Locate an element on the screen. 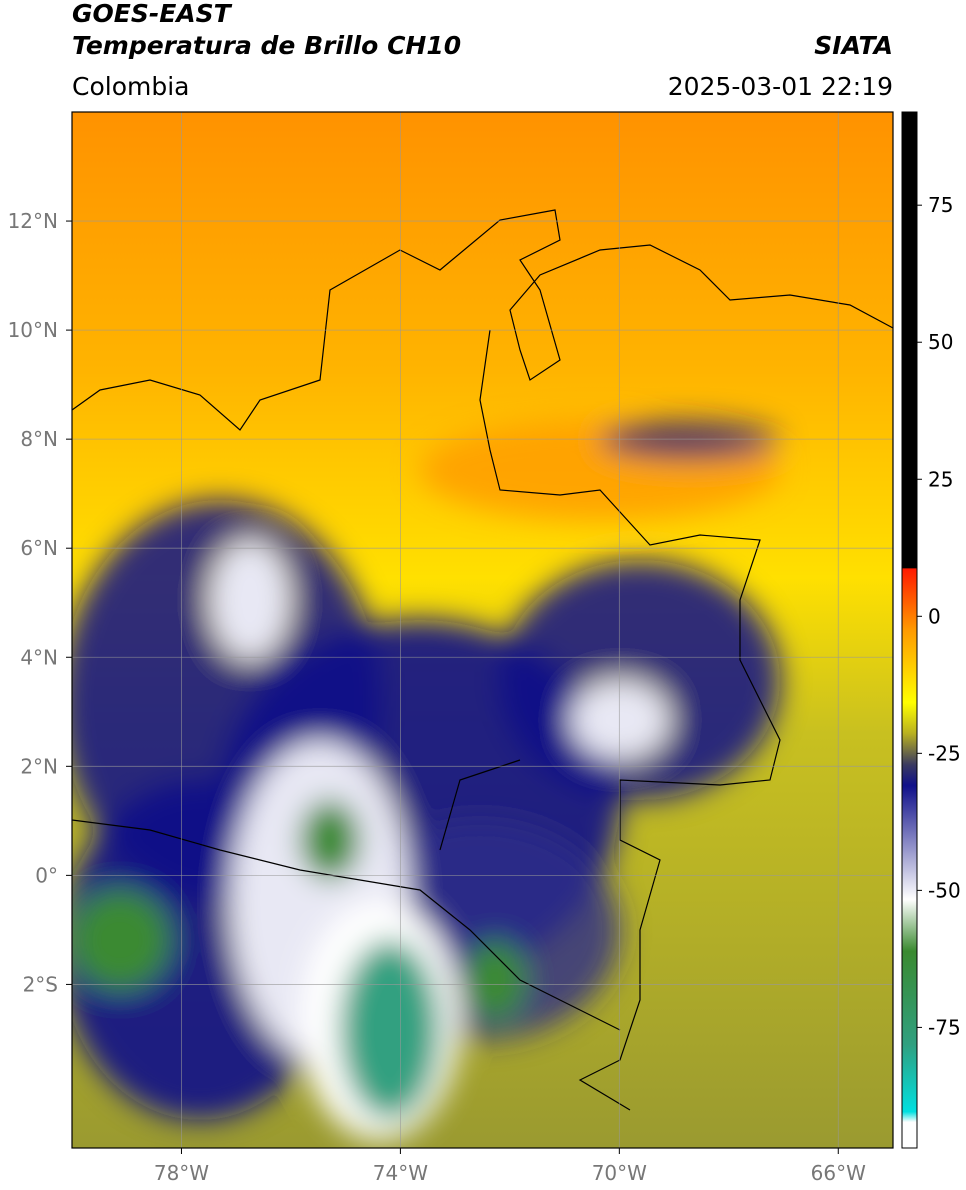 The width and height of the screenshot is (966, 1190). lat-tick-label: 2°N is located at coordinates (39, 766).